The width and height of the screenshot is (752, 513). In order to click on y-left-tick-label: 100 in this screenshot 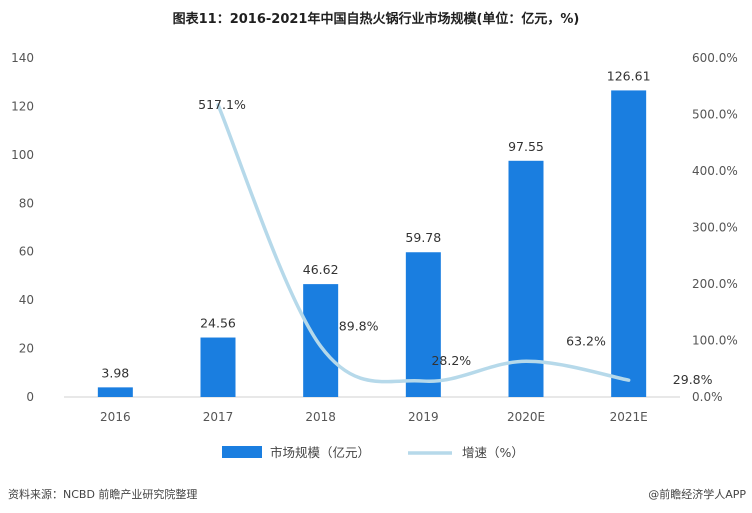, I will do `click(22, 155)`.